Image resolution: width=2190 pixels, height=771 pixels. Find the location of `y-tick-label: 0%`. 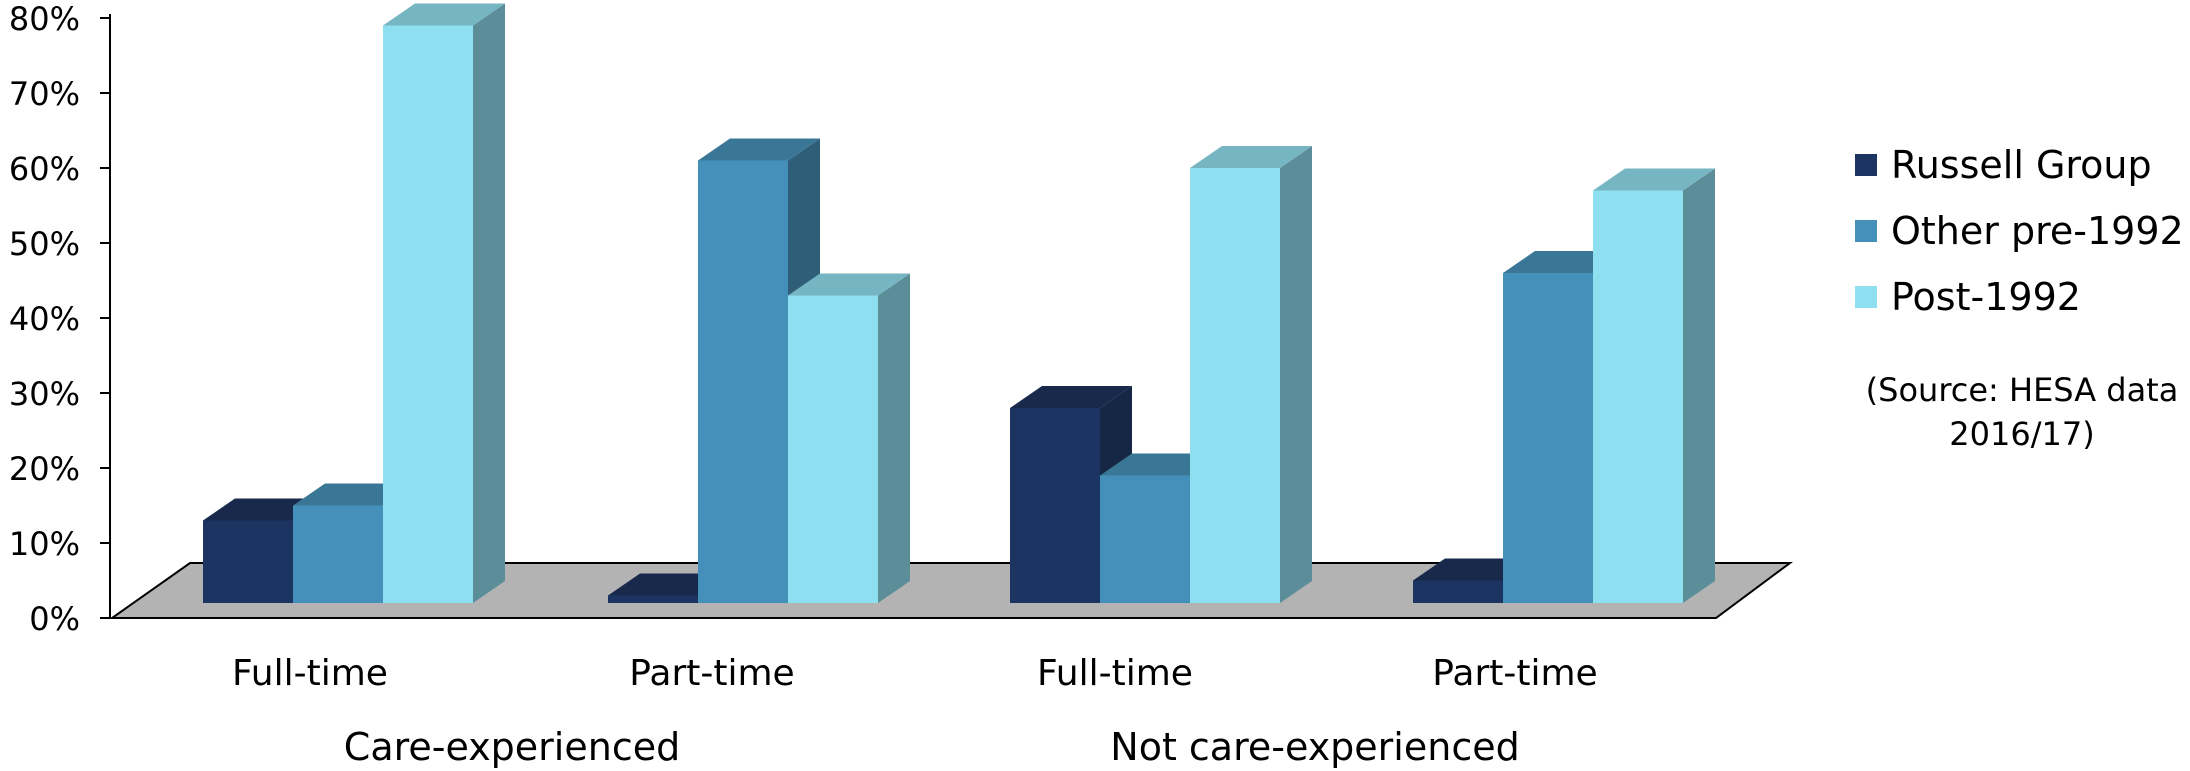

y-tick-label: 0% is located at coordinates (54, 619).